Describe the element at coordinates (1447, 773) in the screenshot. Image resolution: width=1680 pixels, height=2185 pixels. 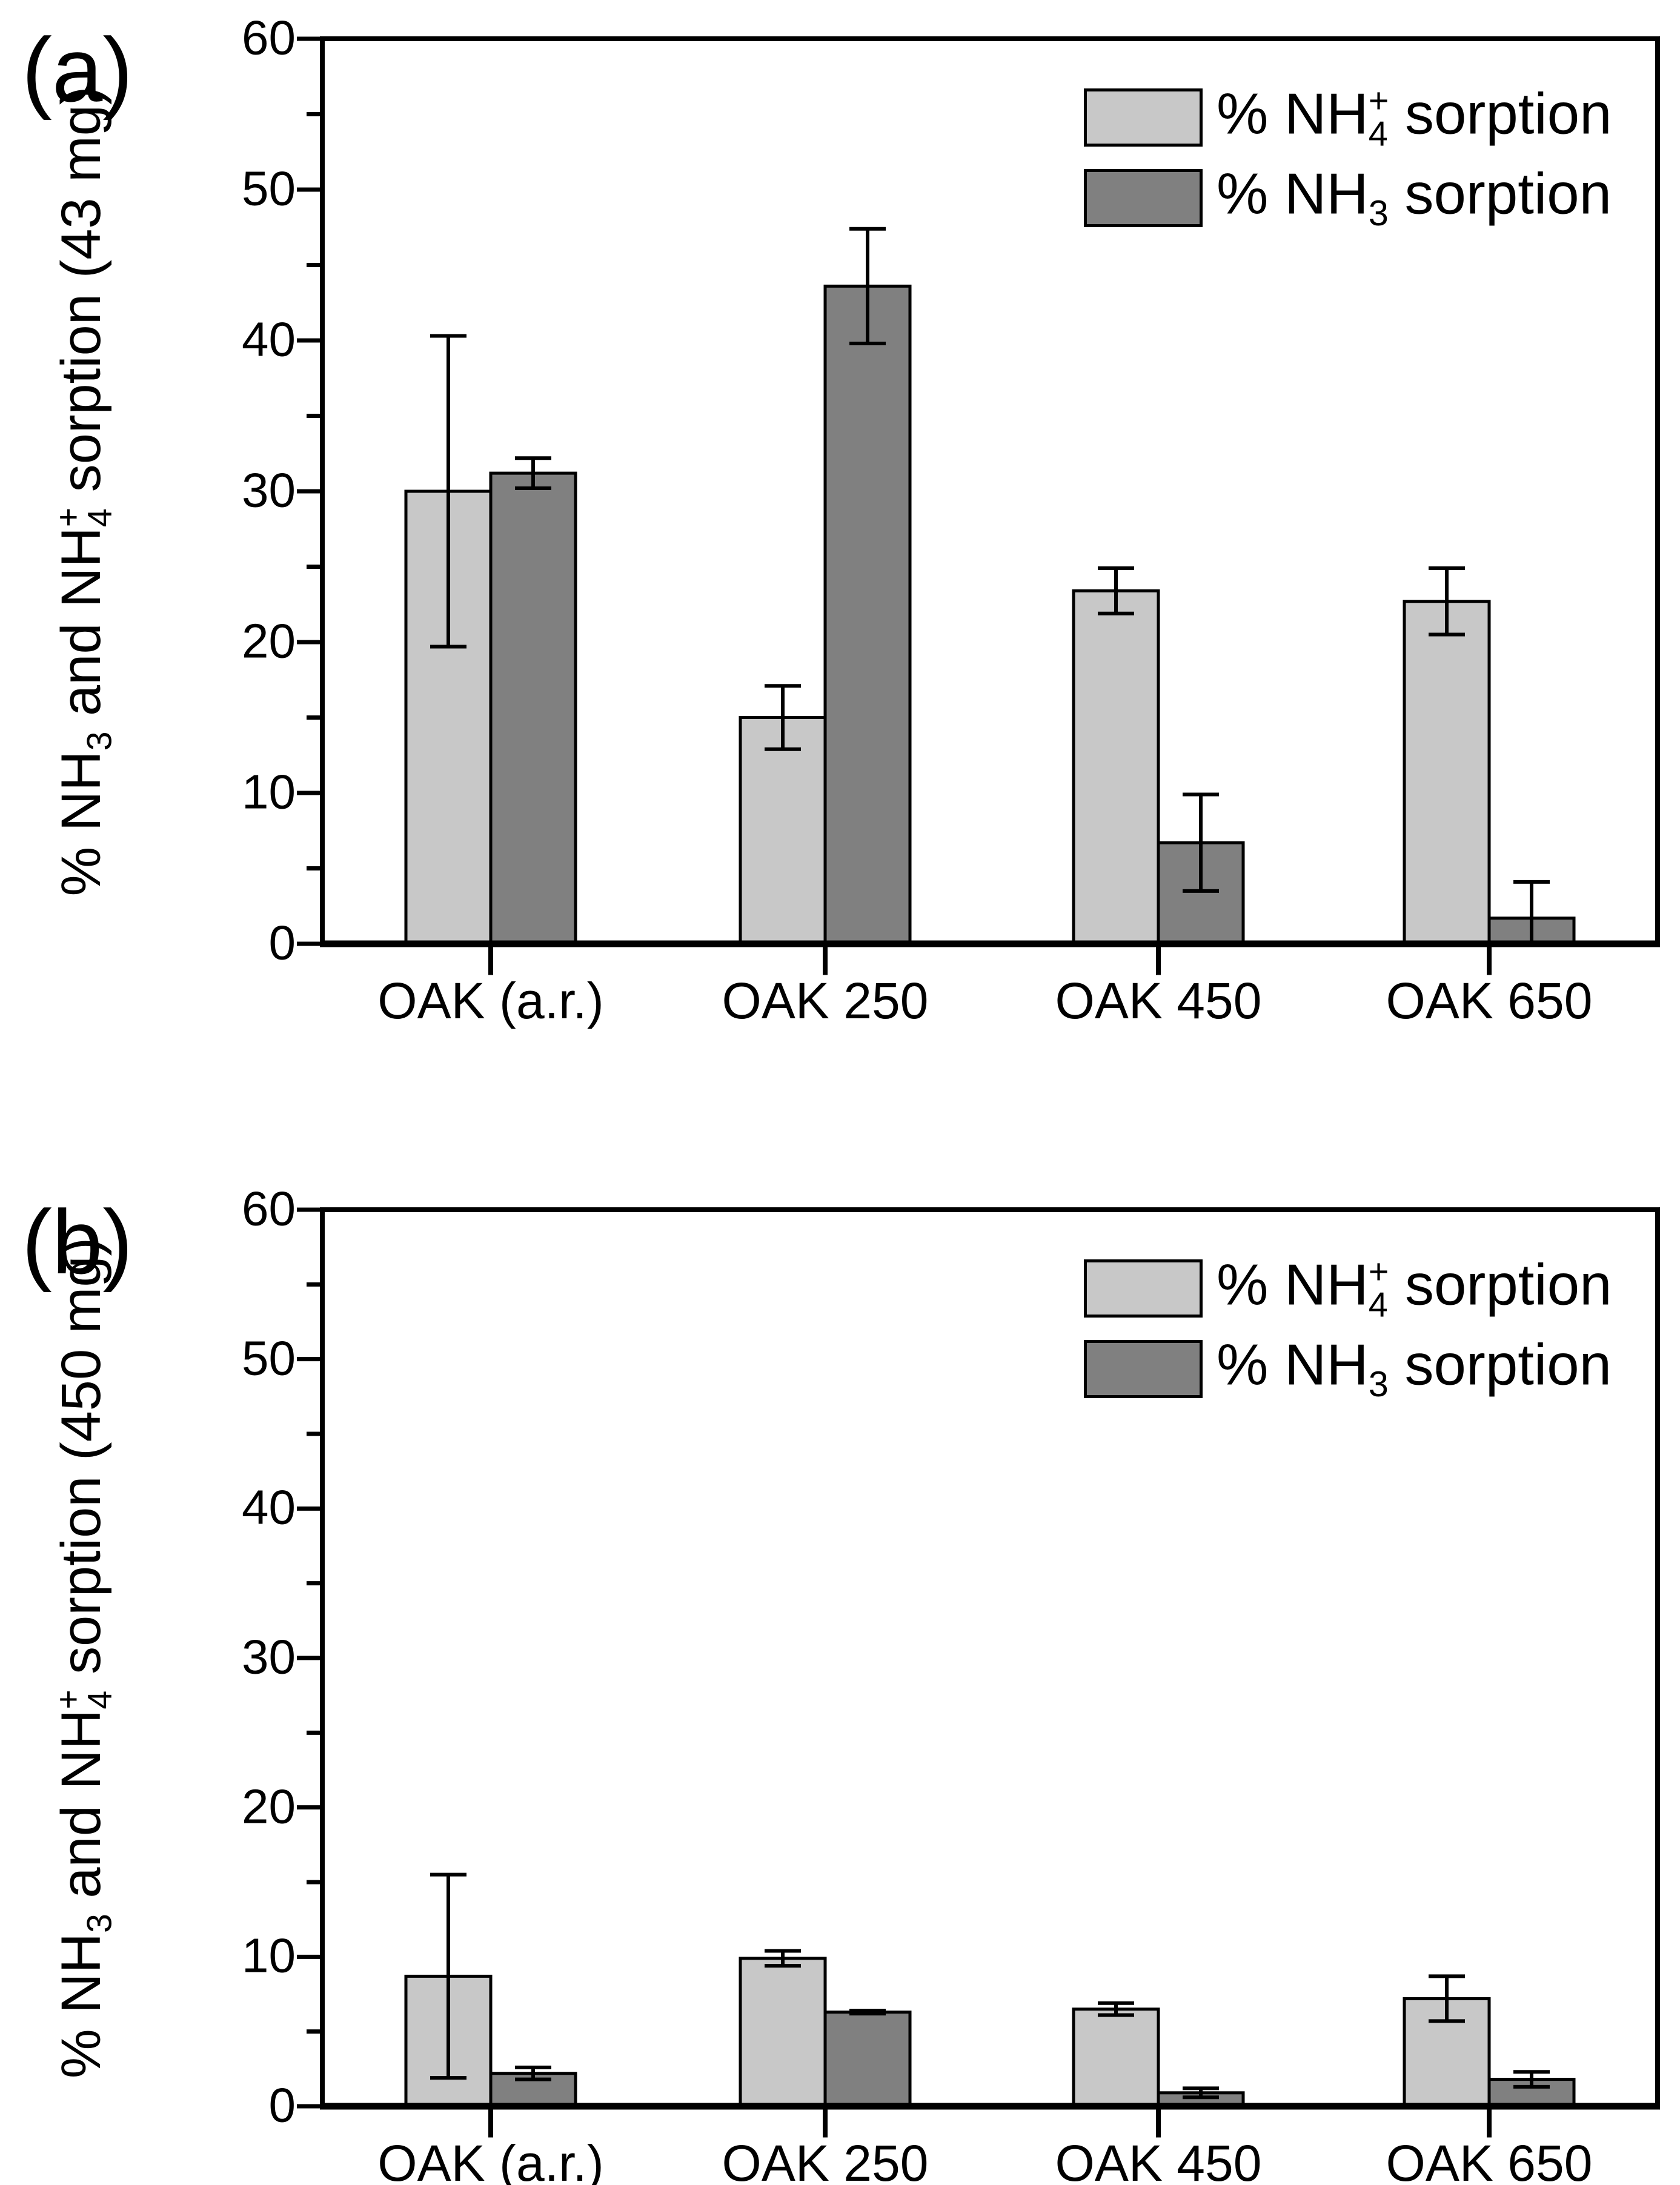
I see `bar-a-OAK 650-series0` at that location.